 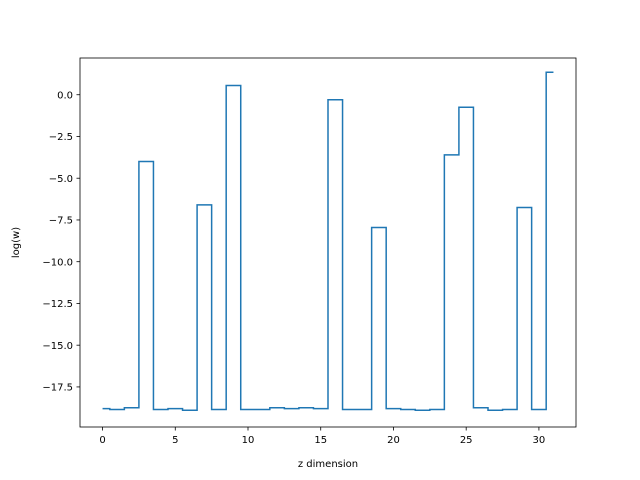 I want to click on y-tick-label: −12.5, so click(x=57, y=304).